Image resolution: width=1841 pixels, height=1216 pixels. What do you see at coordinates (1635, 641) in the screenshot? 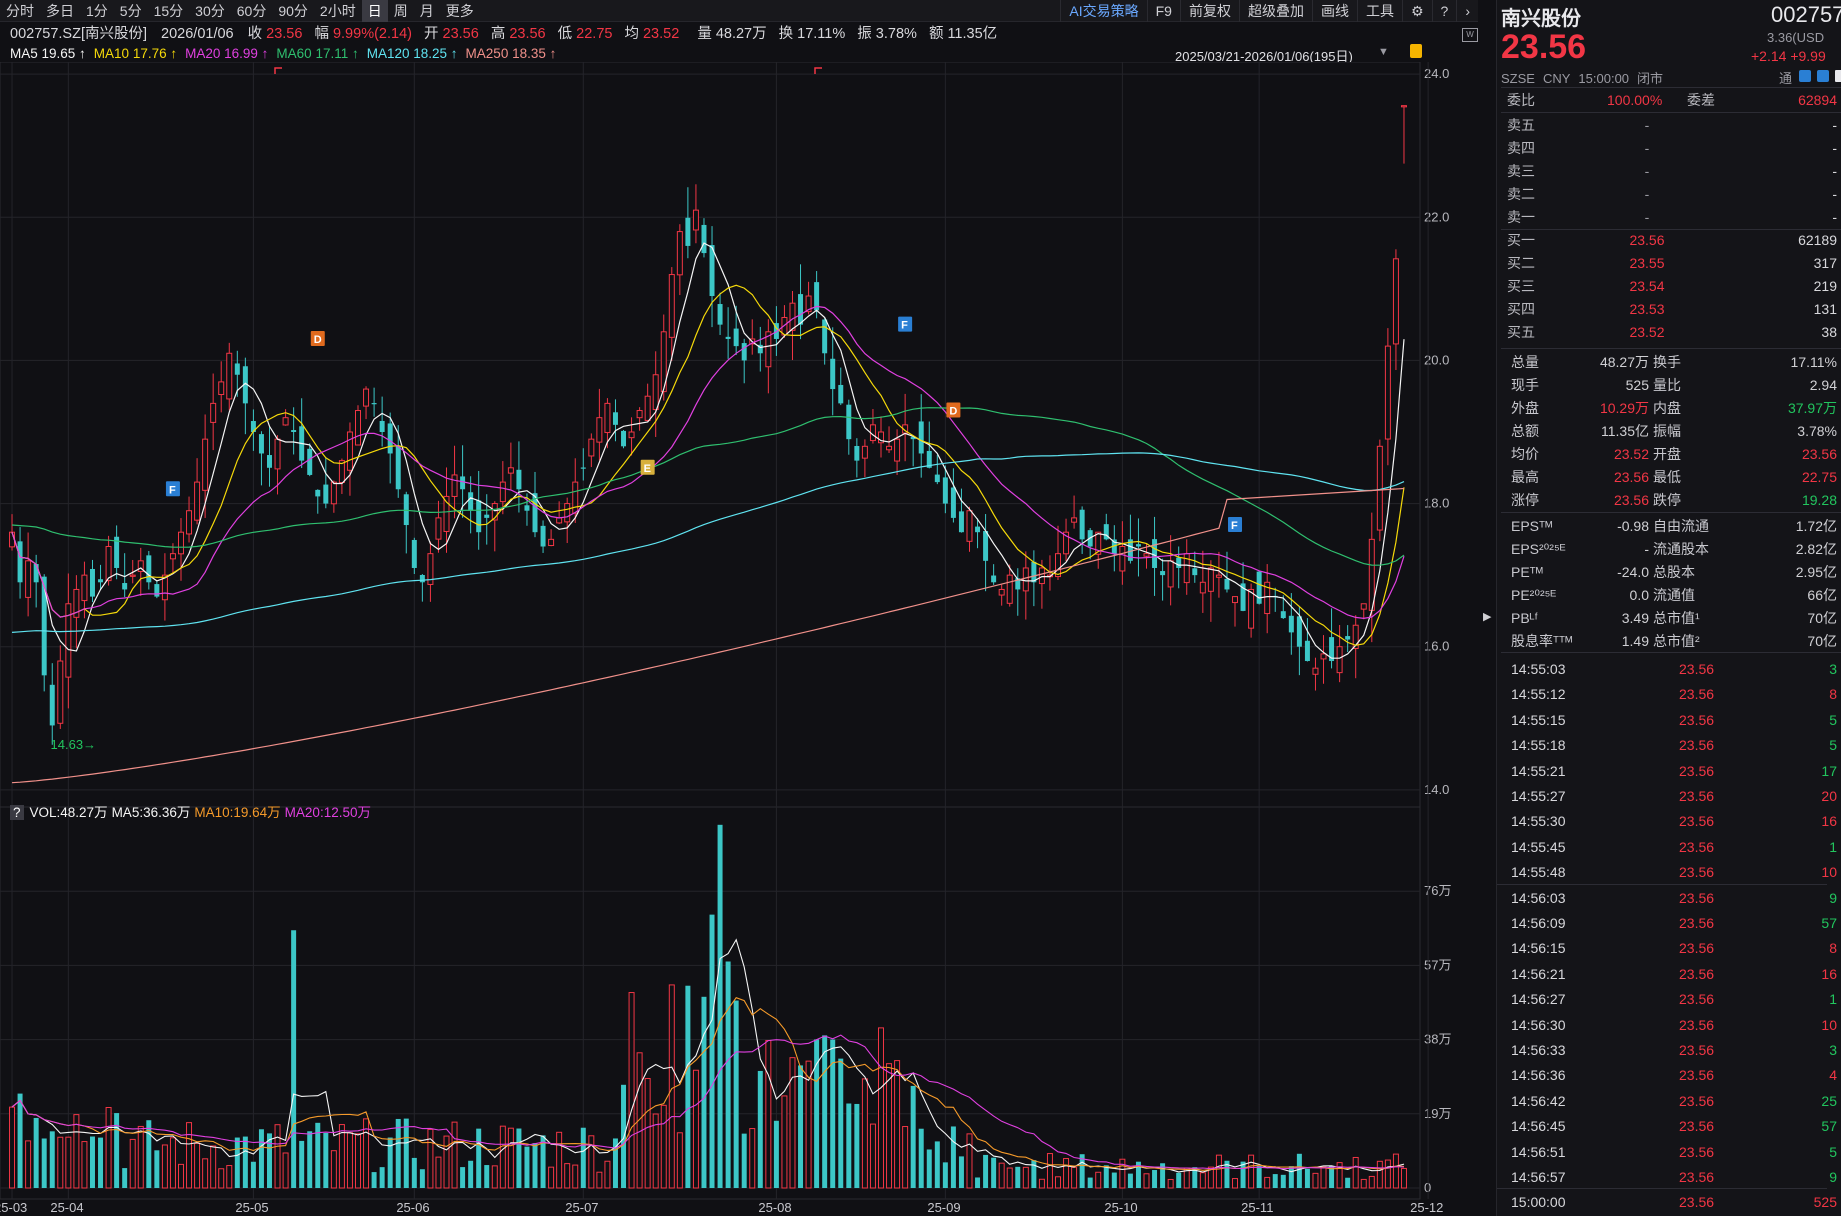
I see `fundamental-value: 1.49` at bounding box center [1635, 641].